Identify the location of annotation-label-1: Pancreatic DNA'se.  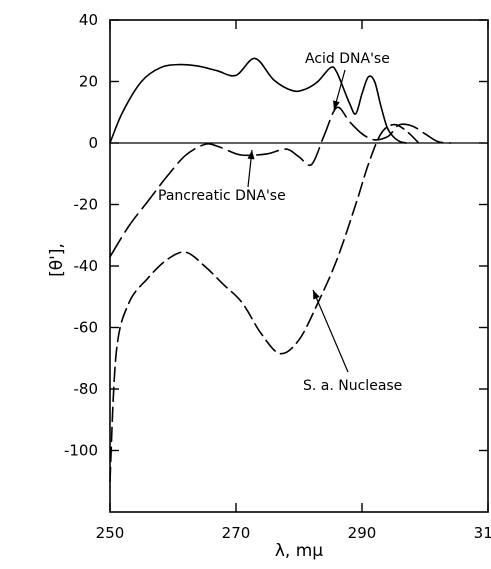
(222, 196).